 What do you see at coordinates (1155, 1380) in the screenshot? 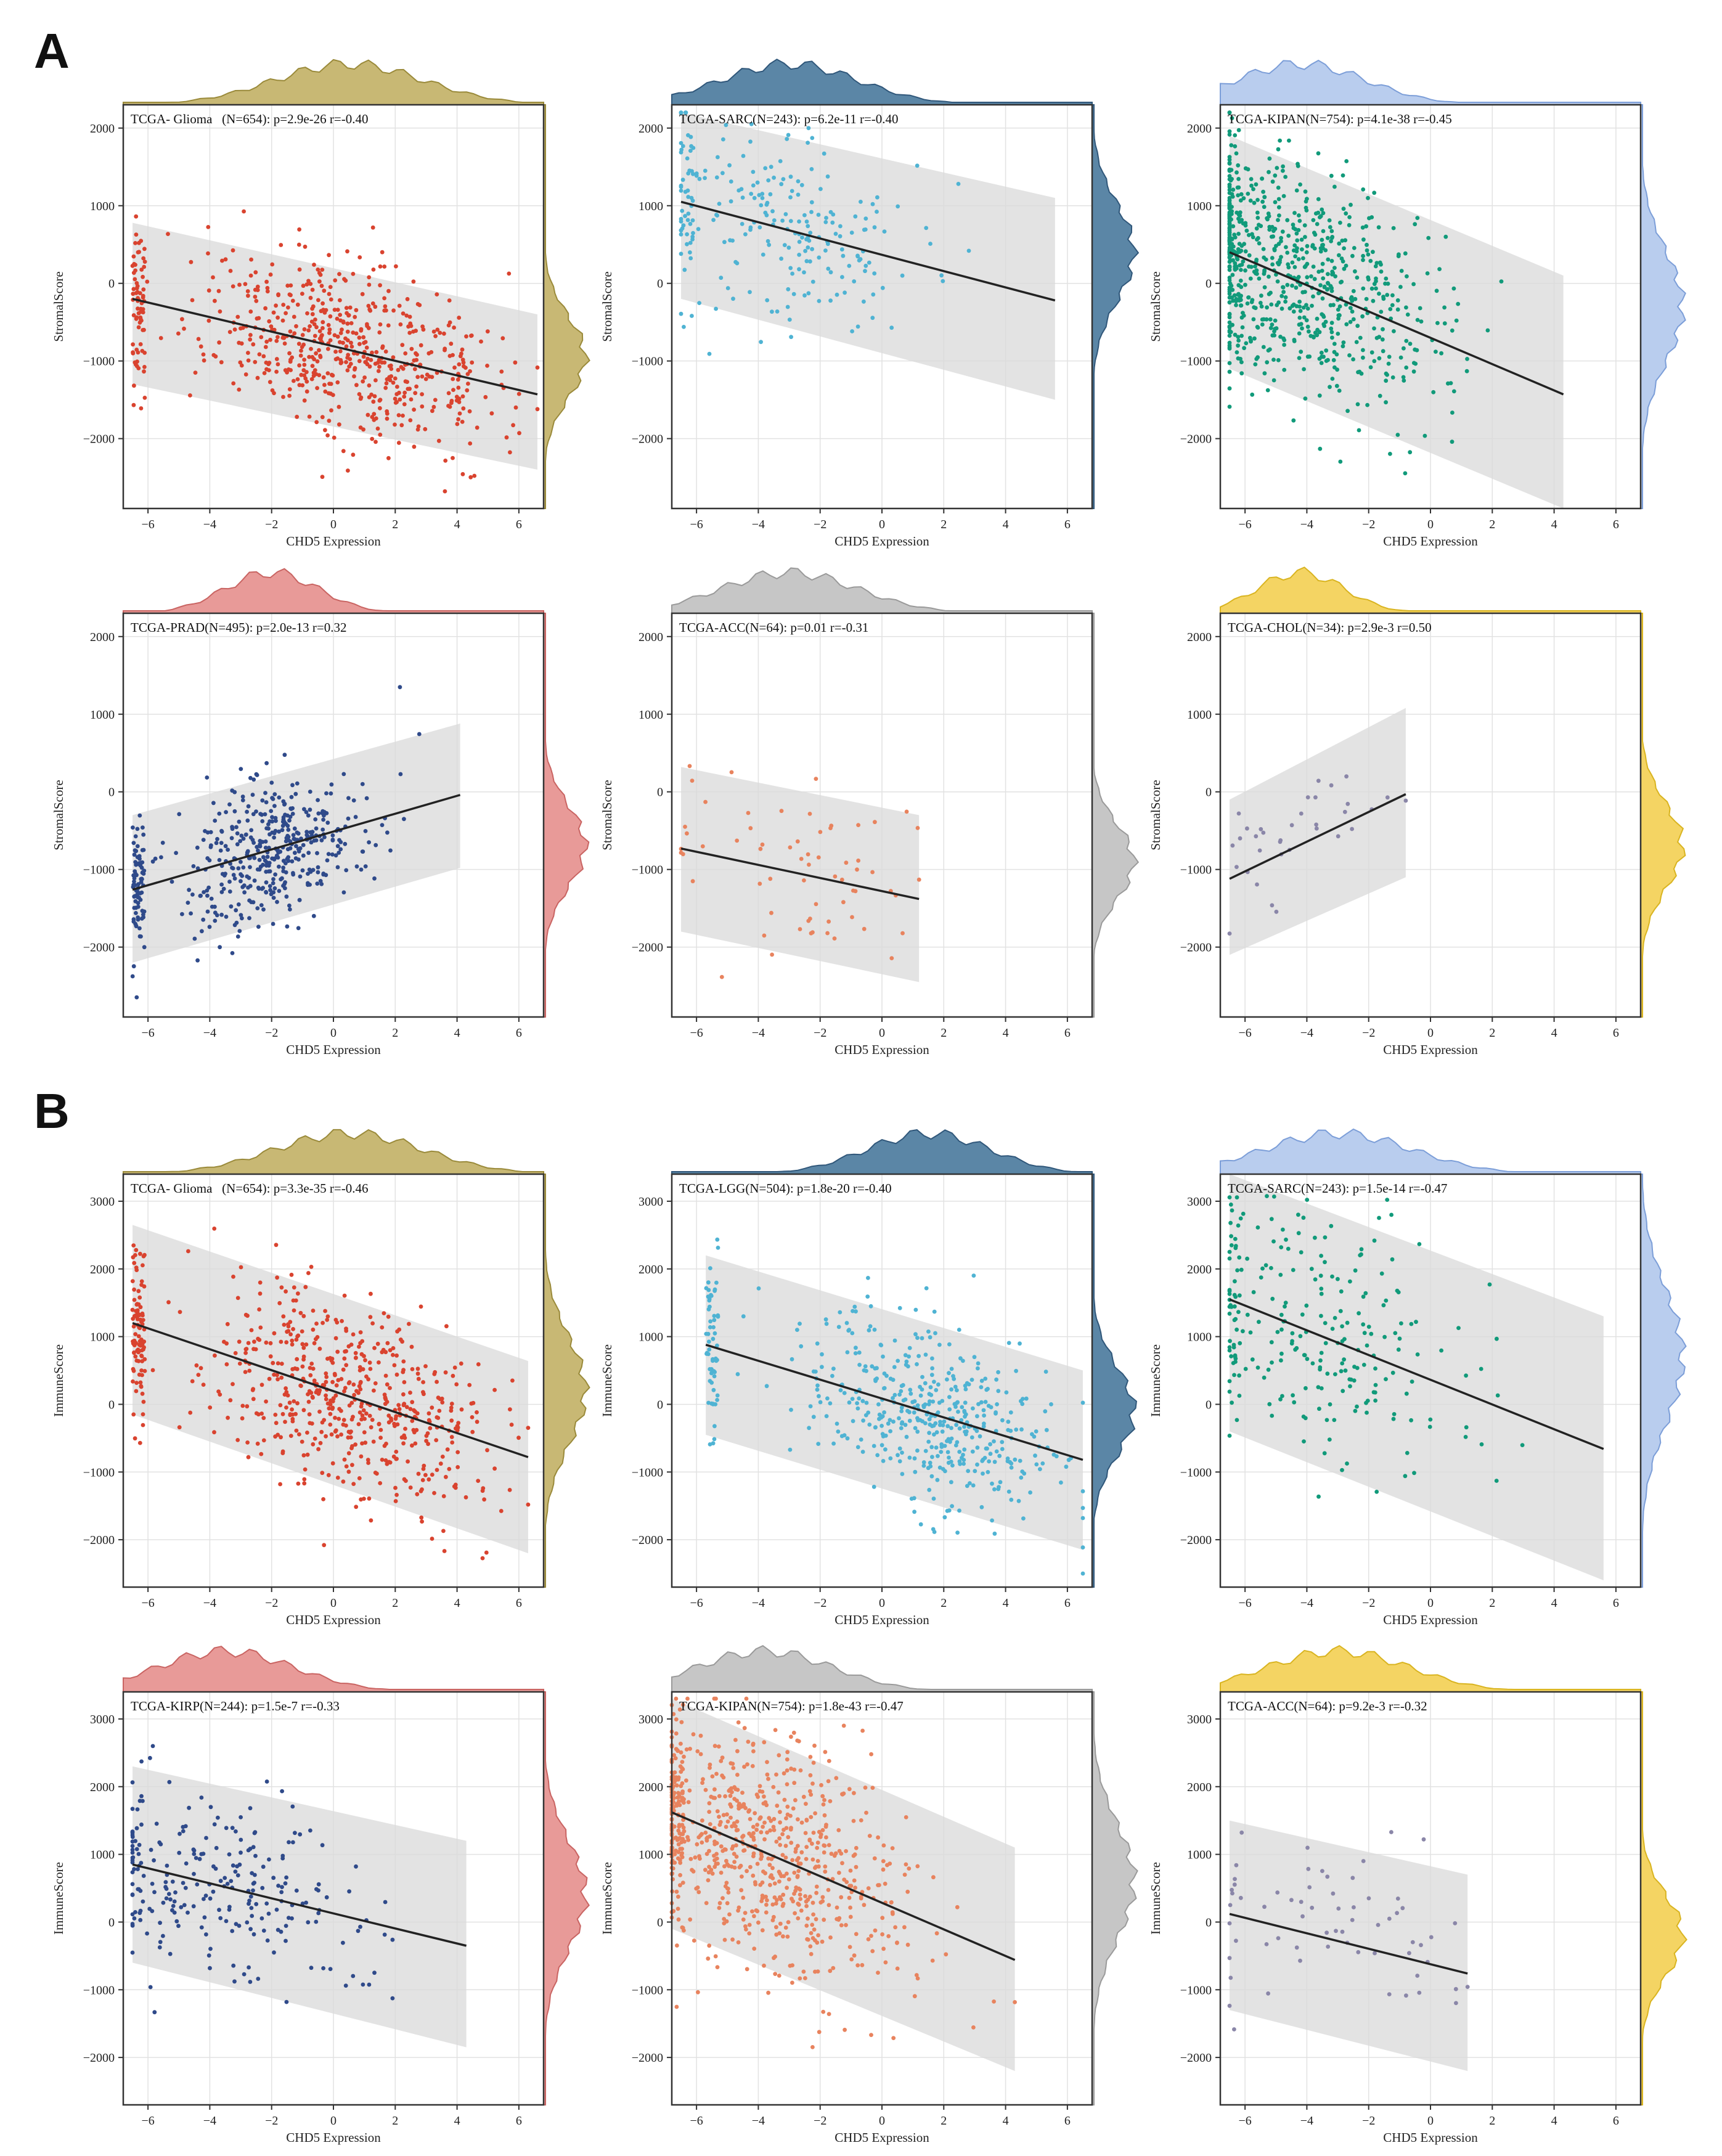
I see `y-axis-label: ImmuneScore` at bounding box center [1155, 1380].